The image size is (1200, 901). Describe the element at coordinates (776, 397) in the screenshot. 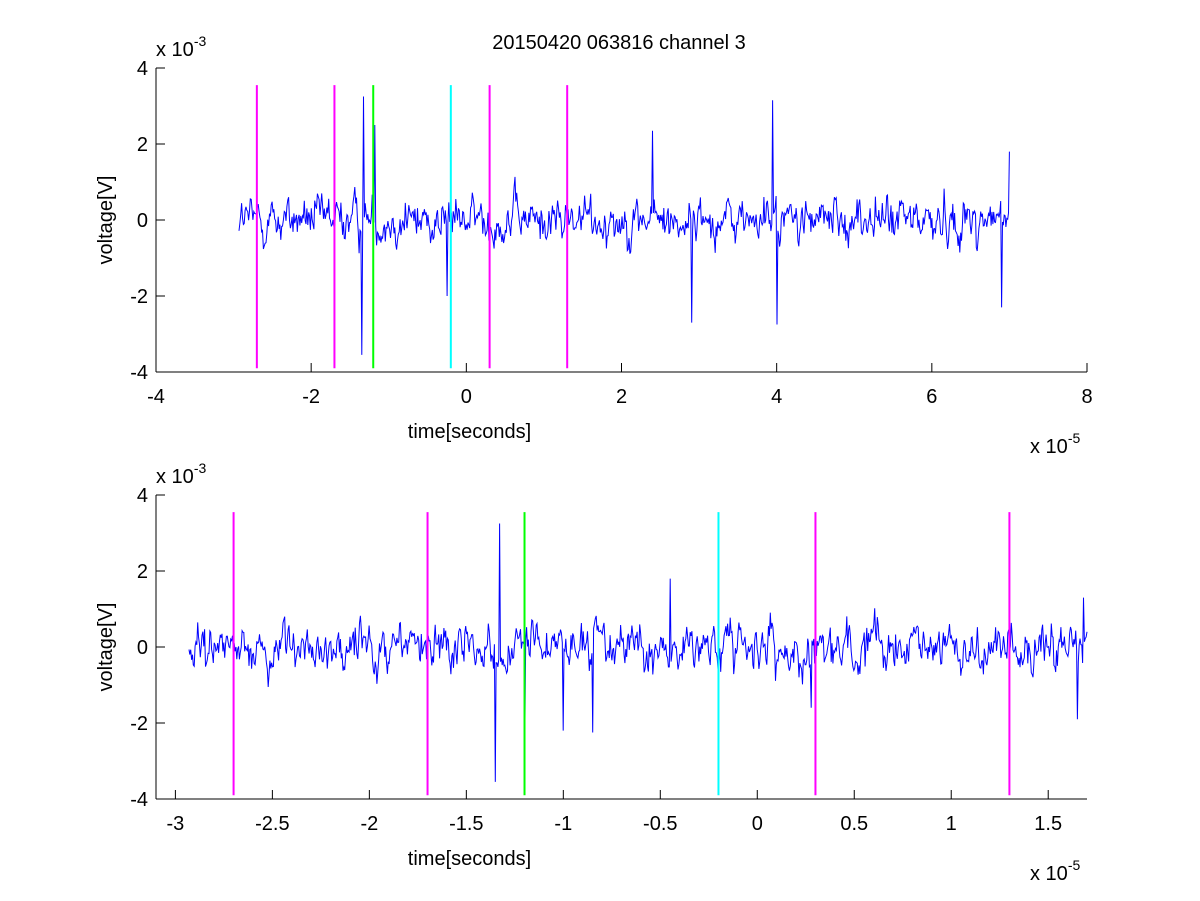

I see `x-tick-label: 4` at that location.